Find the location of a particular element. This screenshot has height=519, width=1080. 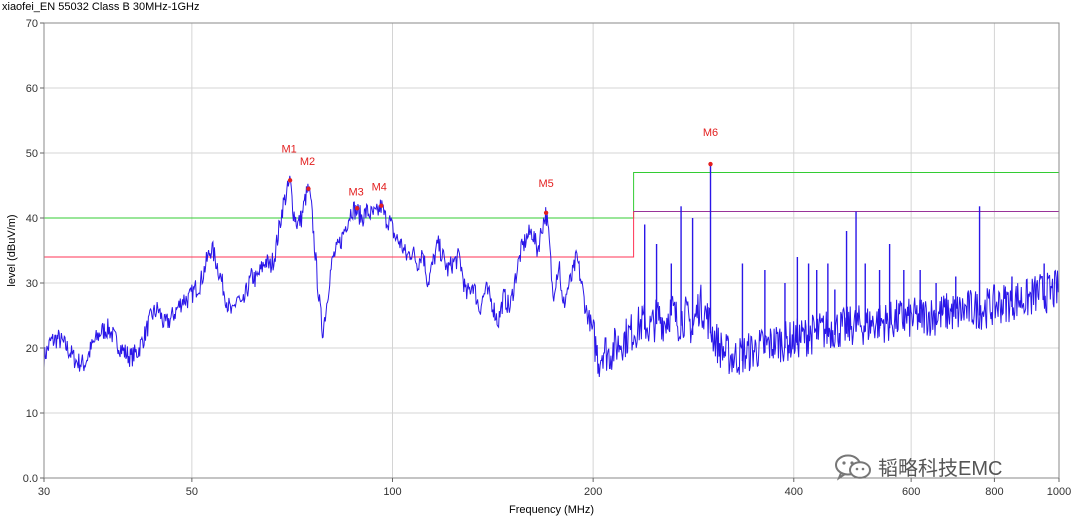

x-tick-labels: 30 50 100 200 400 600 800 1000 is located at coordinates (554, 488).